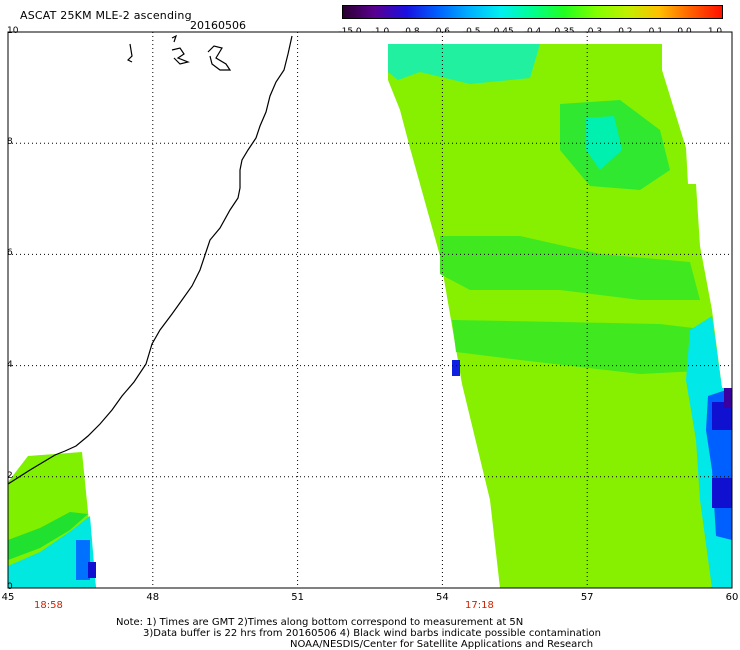 The width and height of the screenshot is (740, 650). I want to click on longitude-label: 51, so click(297, 597).